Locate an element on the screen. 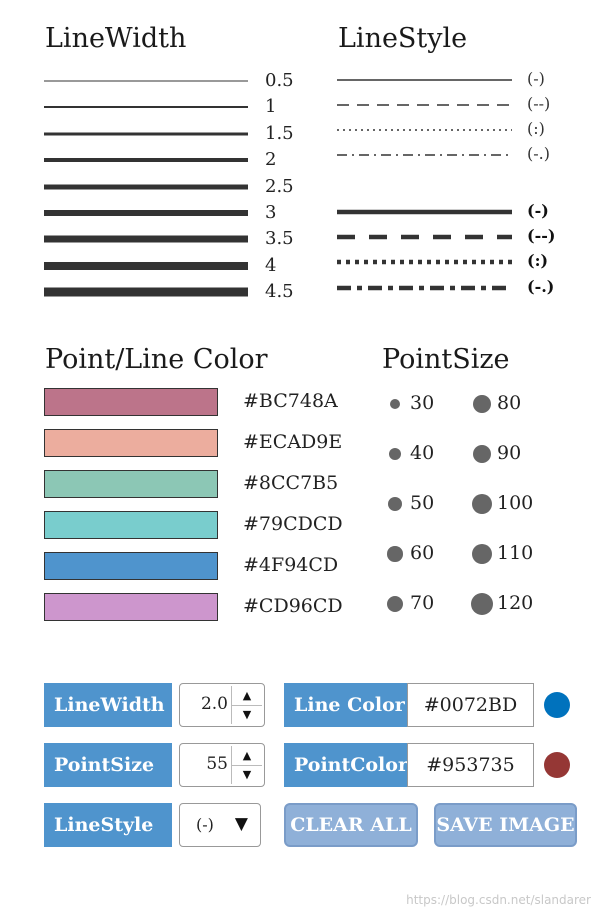 This screenshot has height=920, width=601. point-line-color-heading: Point/Line Color is located at coordinates (156, 359).